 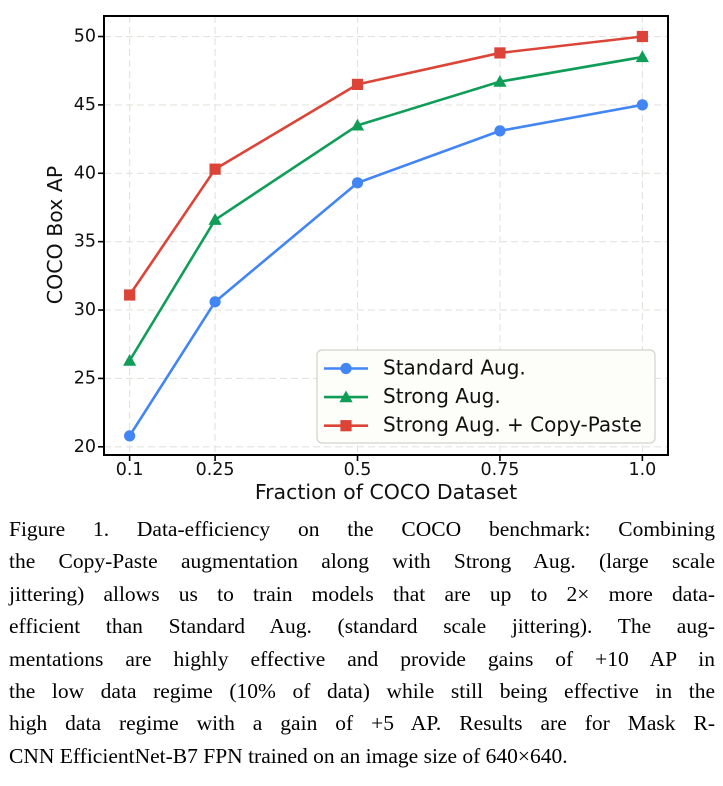 I want to click on x-axis-label: Fraction of COCO Dataset, so click(x=386, y=492).